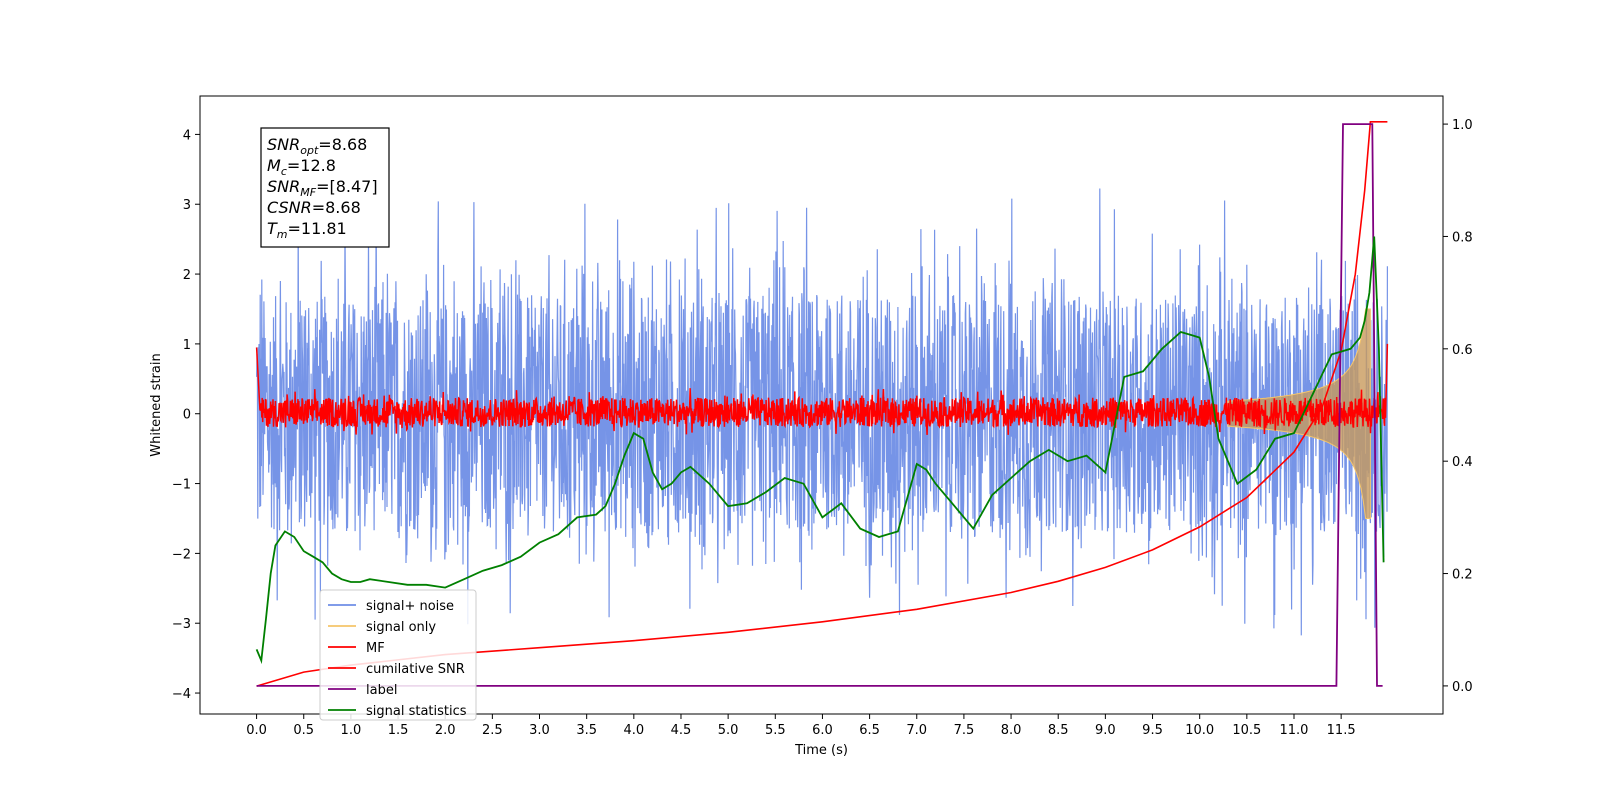 Image resolution: width=1600 pixels, height=800 pixels. What do you see at coordinates (869, 730) in the screenshot?
I see `x-tick-label: 6.5` at bounding box center [869, 730].